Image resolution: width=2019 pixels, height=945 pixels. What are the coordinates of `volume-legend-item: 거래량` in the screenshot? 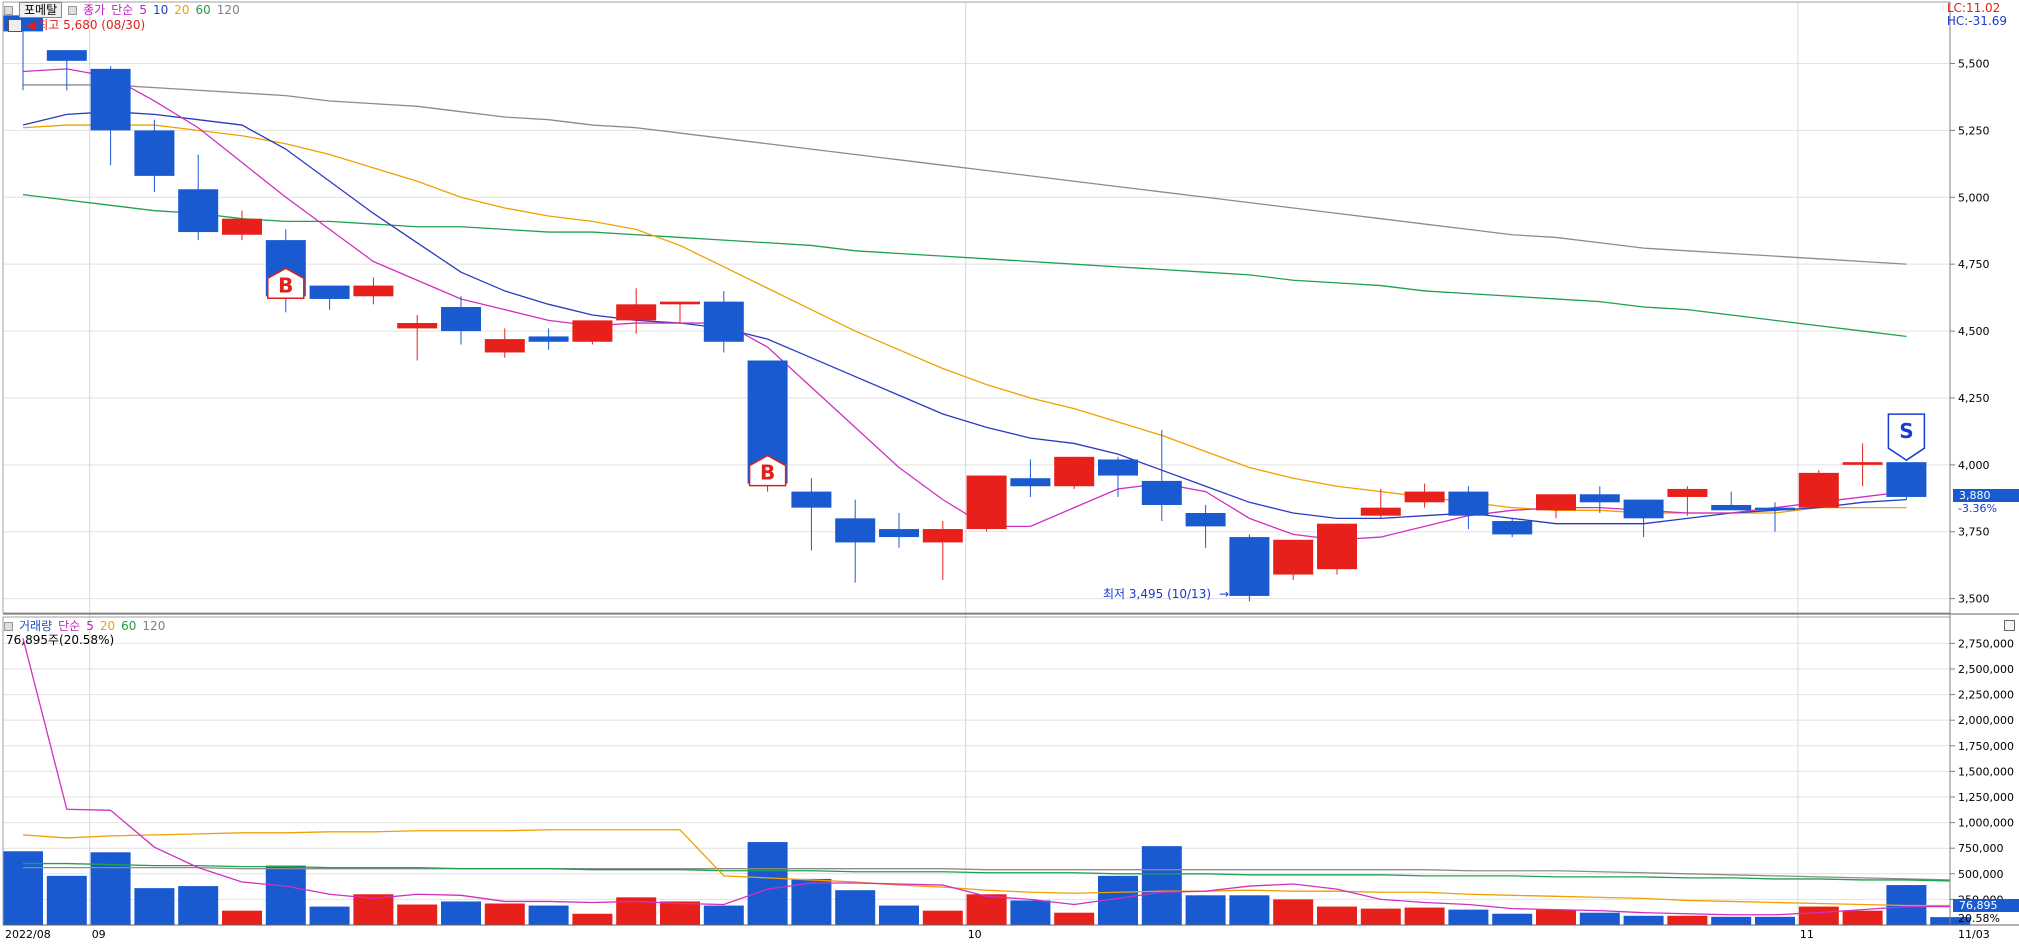 It's located at (36, 626).